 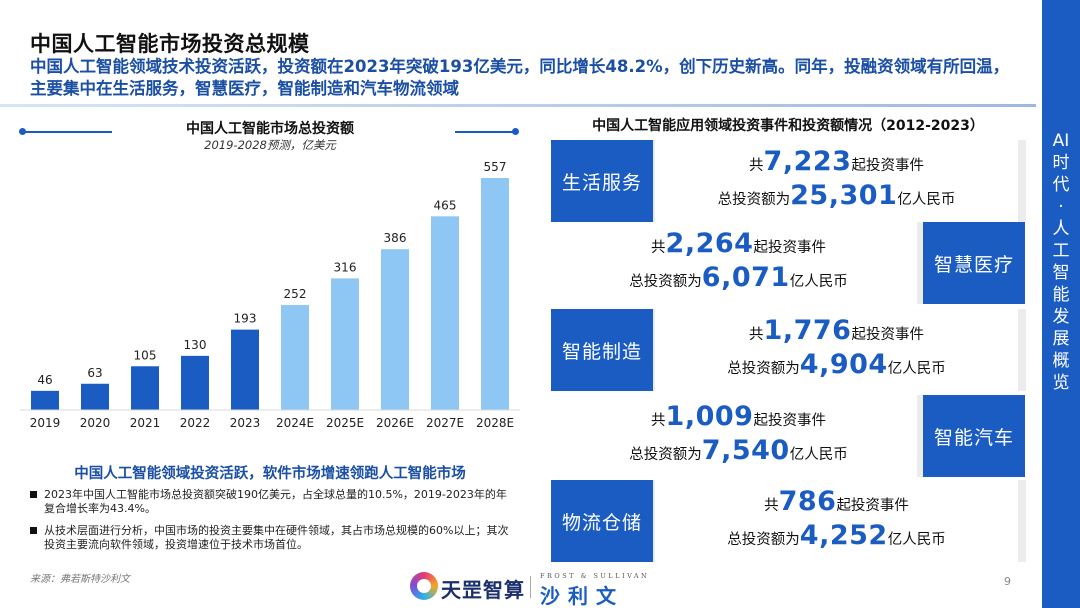 What do you see at coordinates (518, 105) in the screenshot?
I see `header-divider` at bounding box center [518, 105].